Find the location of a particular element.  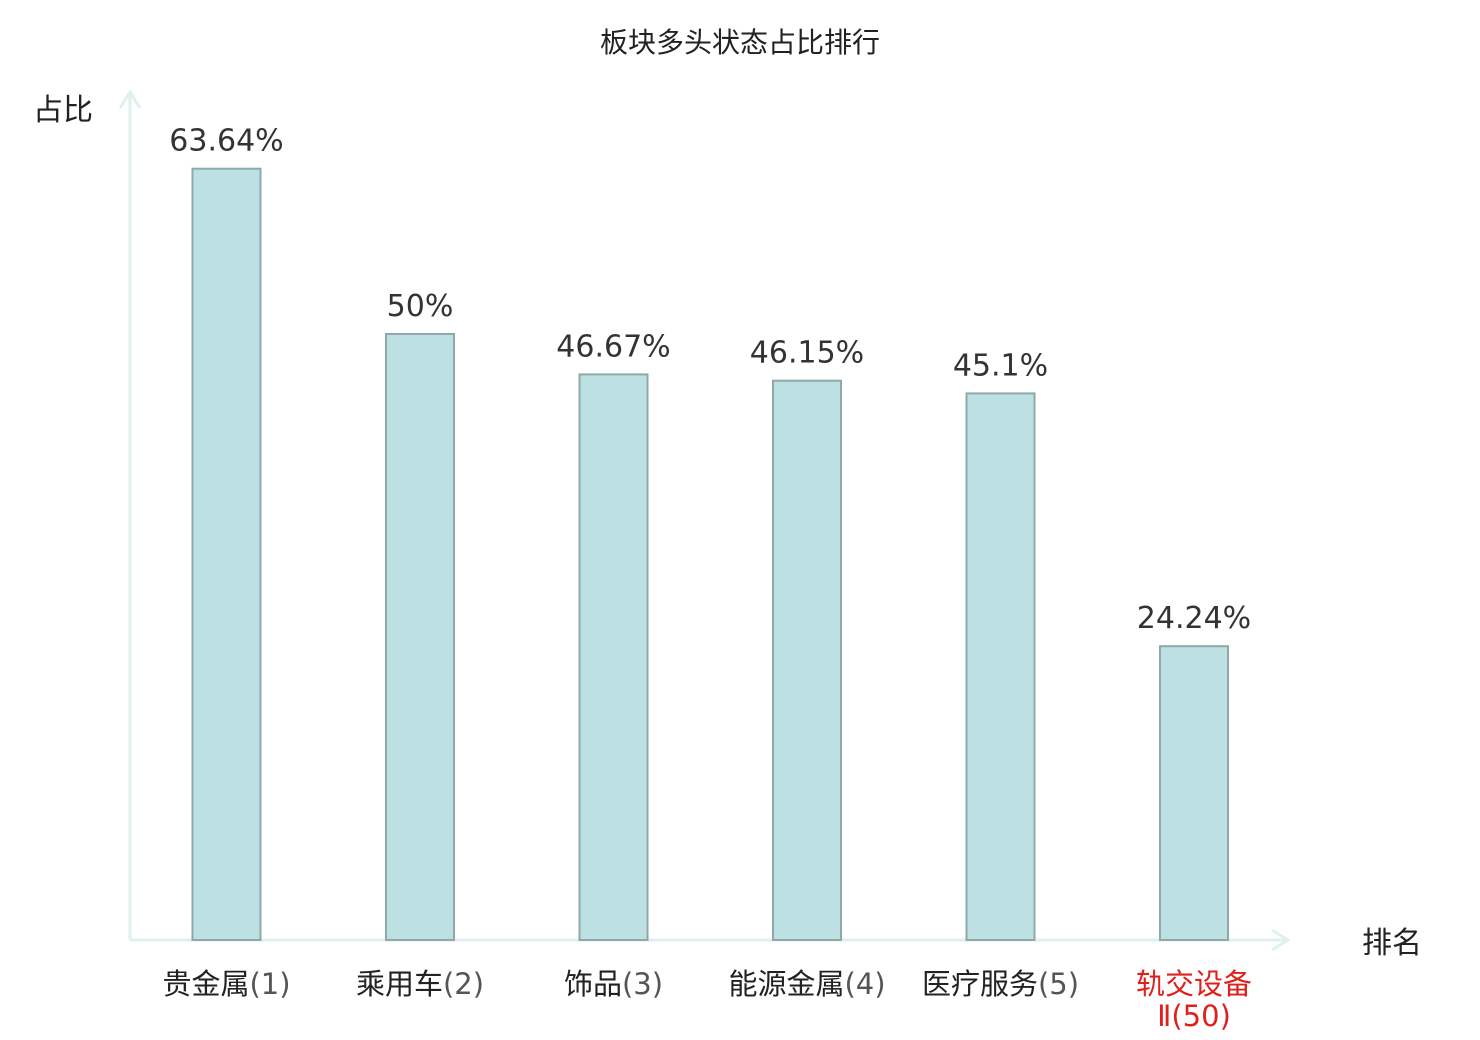

category-name: 乘用车 is located at coordinates (399, 984).